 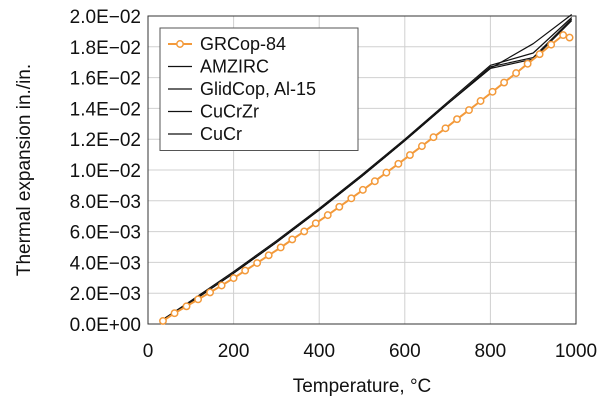 I want to click on y-tick-label: 1.0E−02, so click(x=105, y=171).